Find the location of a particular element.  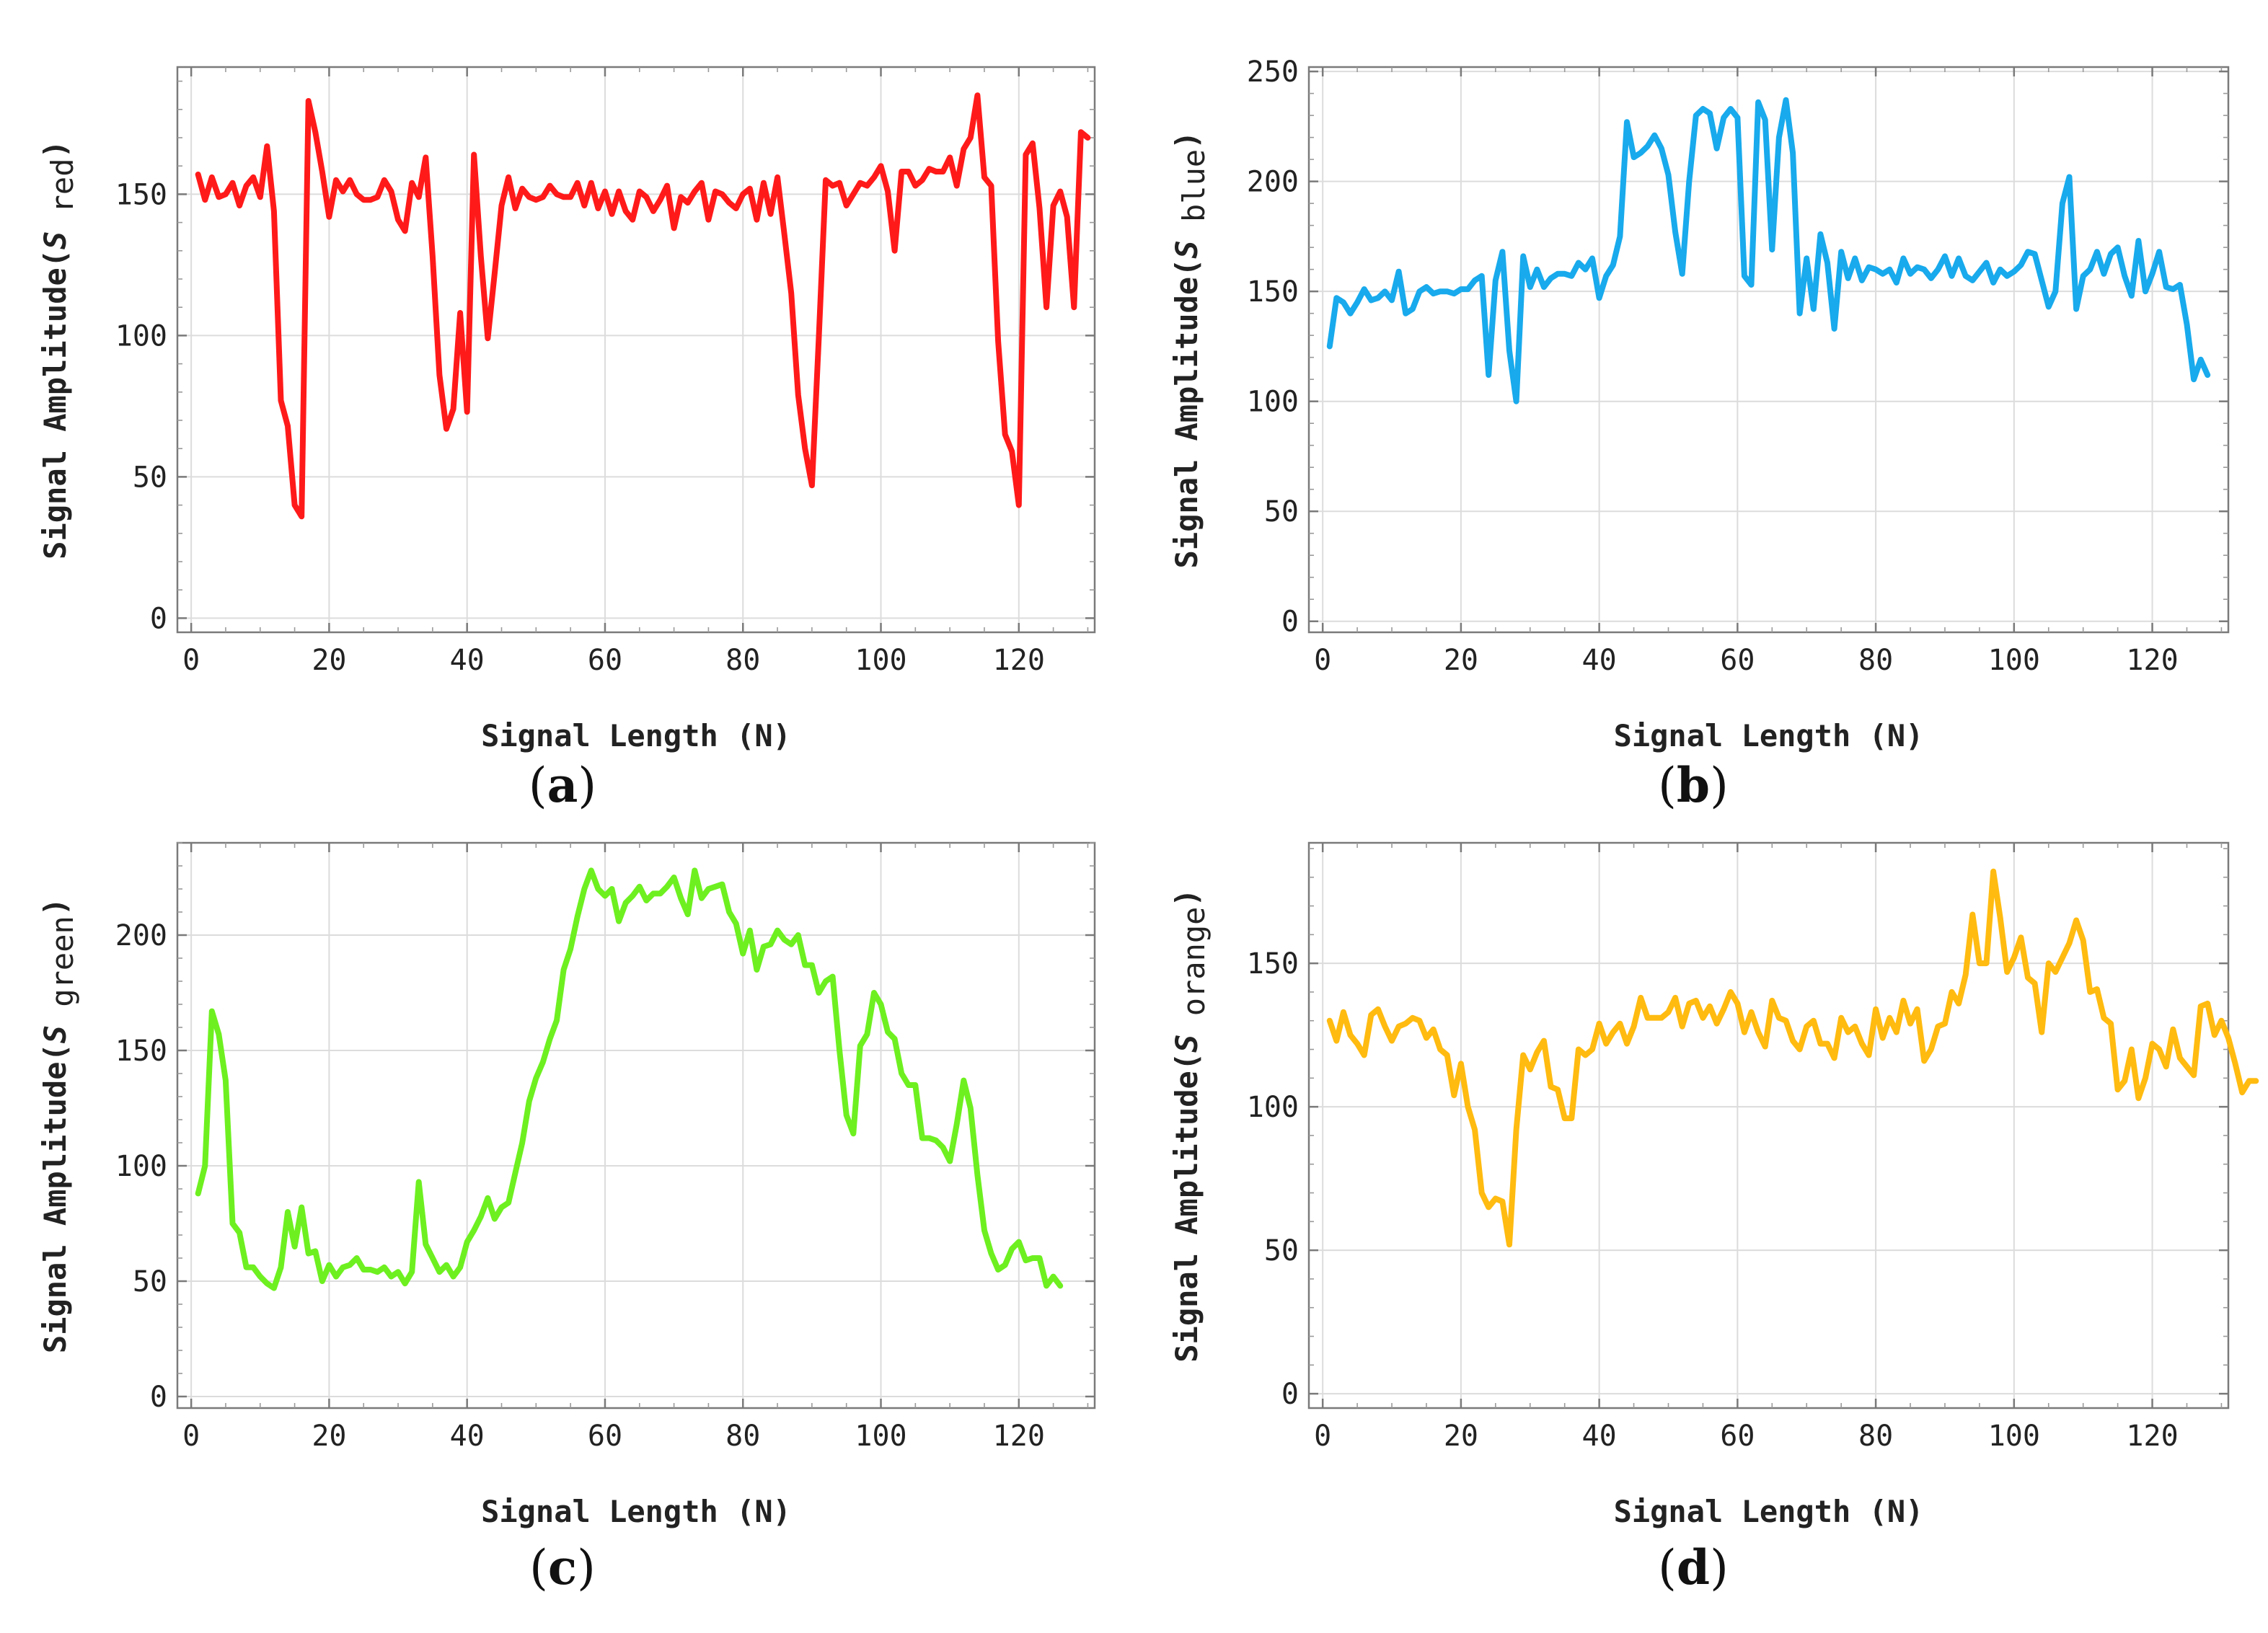

y-axis-label: Signal Amplitude(S red) is located at coordinates (58, 349).